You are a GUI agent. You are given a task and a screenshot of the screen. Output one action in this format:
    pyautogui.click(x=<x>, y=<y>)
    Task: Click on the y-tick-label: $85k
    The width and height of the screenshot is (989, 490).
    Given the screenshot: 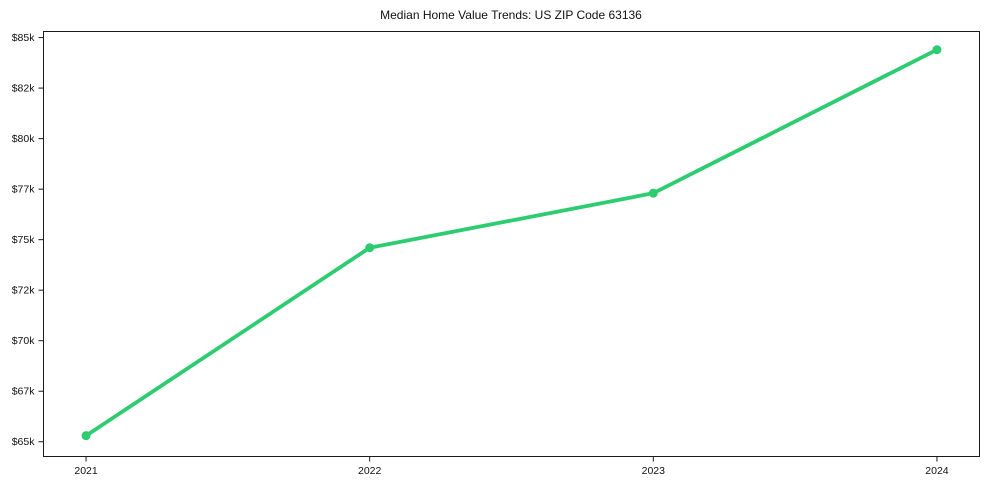 What is the action you would take?
    pyautogui.click(x=24, y=38)
    